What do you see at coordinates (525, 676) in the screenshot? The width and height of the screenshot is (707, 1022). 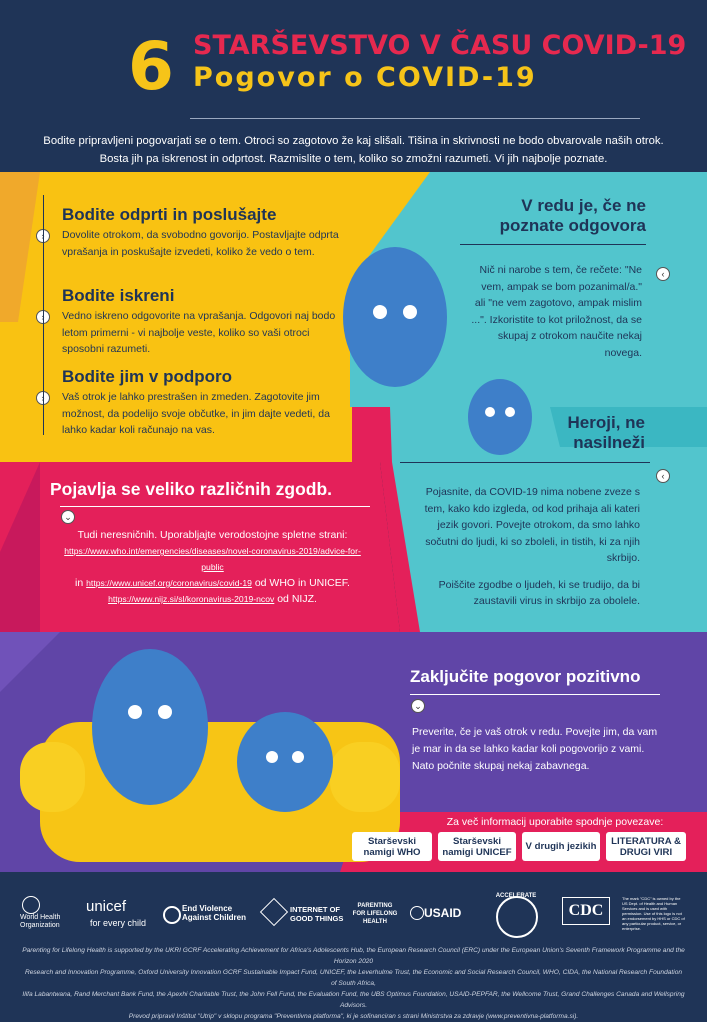 I see `conclude-title: Zaključite pogovor pozitivno` at bounding box center [525, 676].